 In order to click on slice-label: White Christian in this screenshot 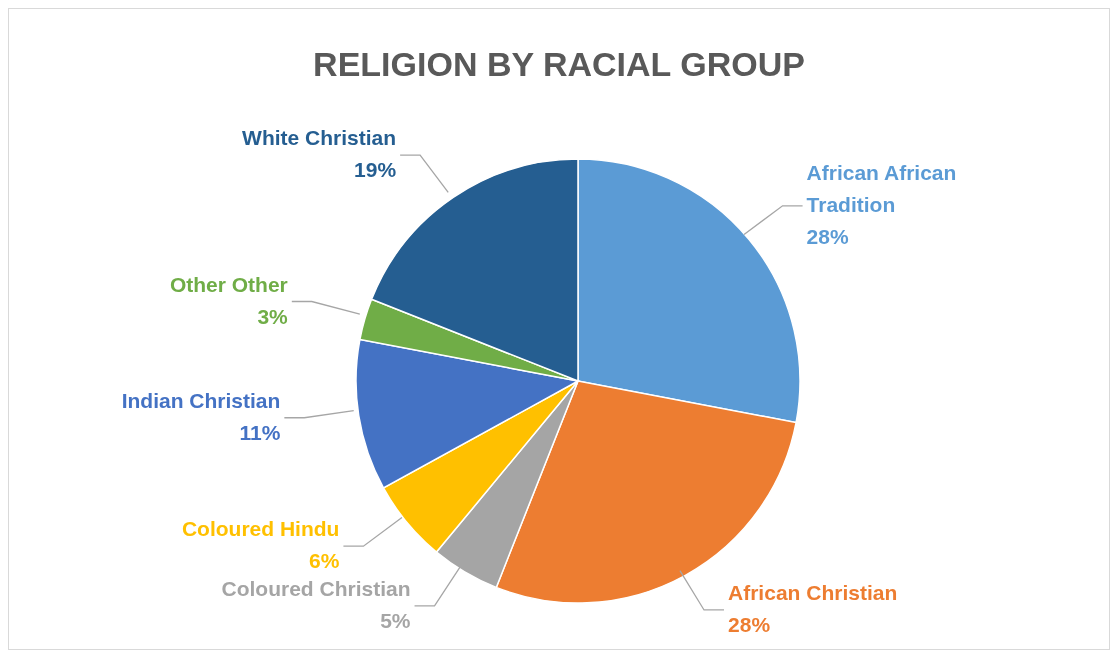, I will do `click(319, 137)`.